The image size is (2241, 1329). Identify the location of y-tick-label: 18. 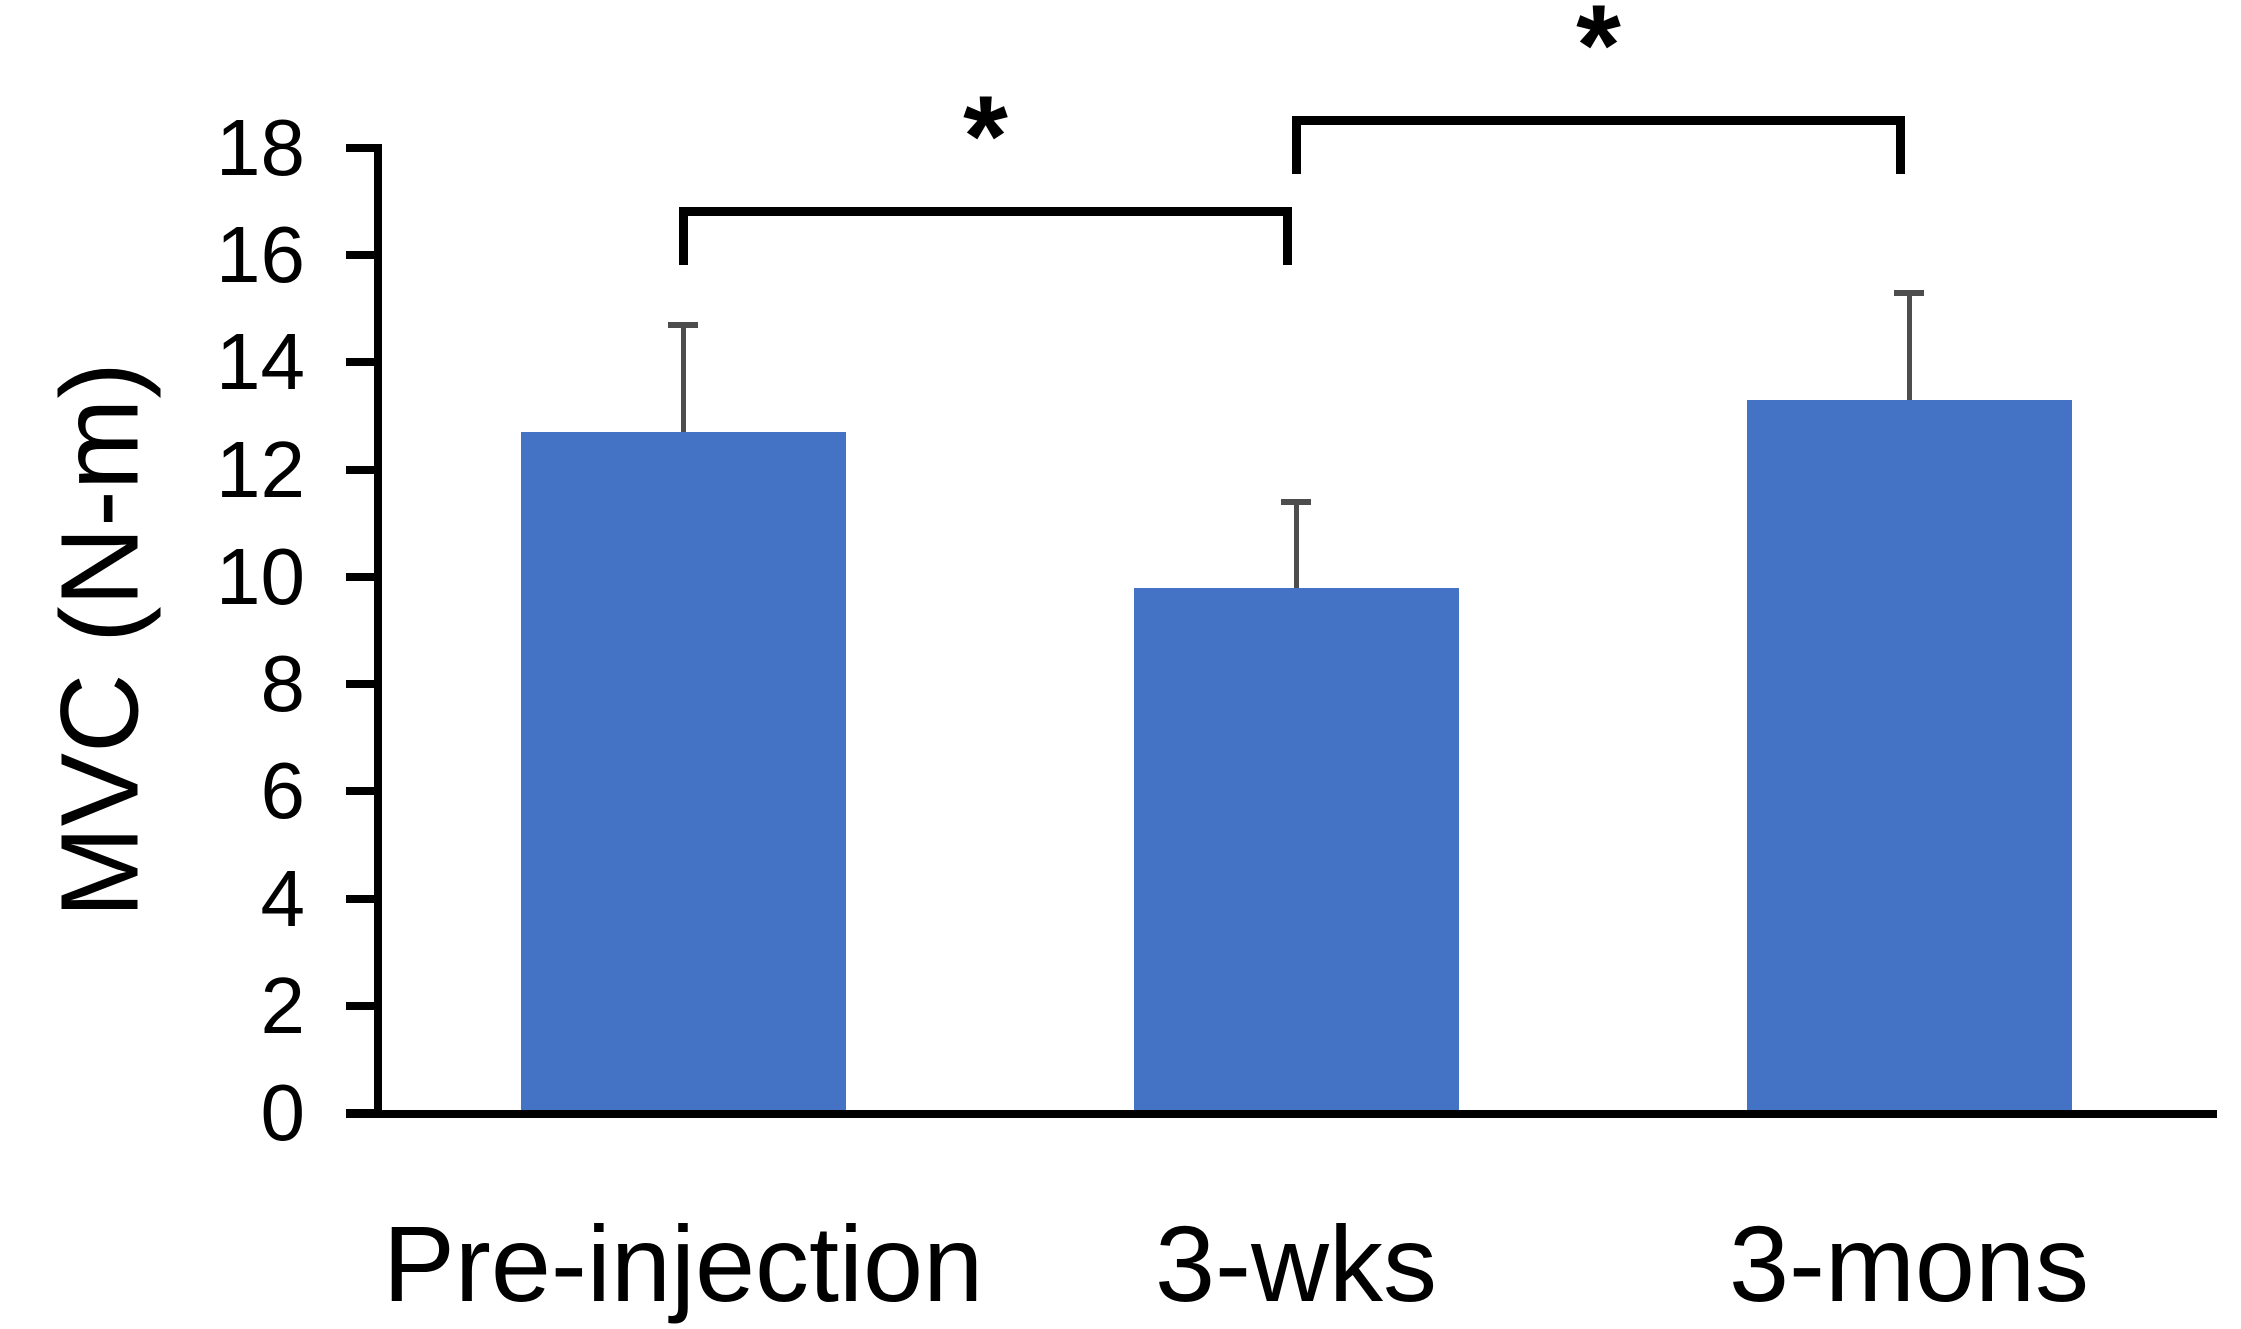
(260, 147).